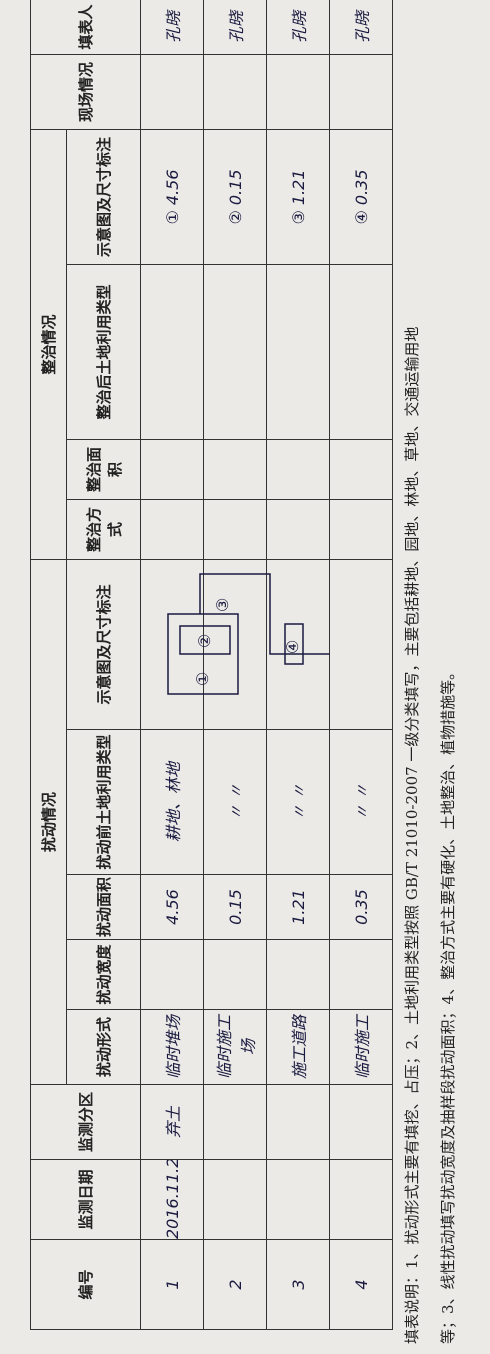  Describe the element at coordinates (202, 679) in the screenshot. I see `sketch-label: ①` at that location.